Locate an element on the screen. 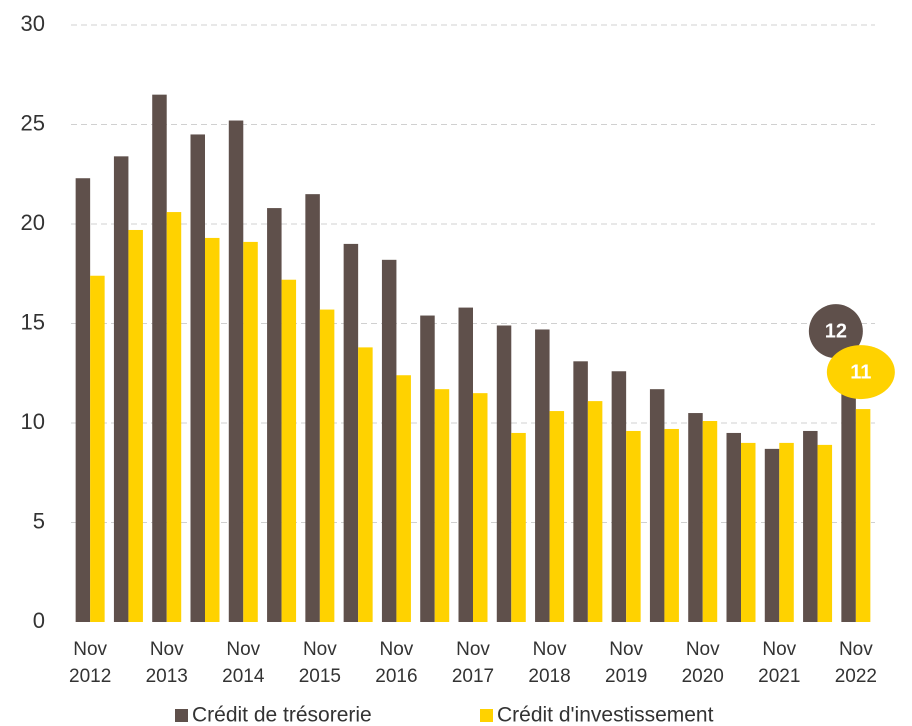  y-tick-label: 5 is located at coordinates (39, 520).